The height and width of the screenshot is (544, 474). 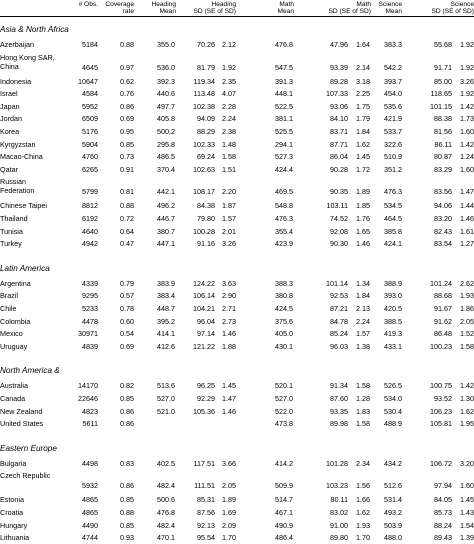 I want to click on cell-value: 535.6, so click(x=393, y=106).